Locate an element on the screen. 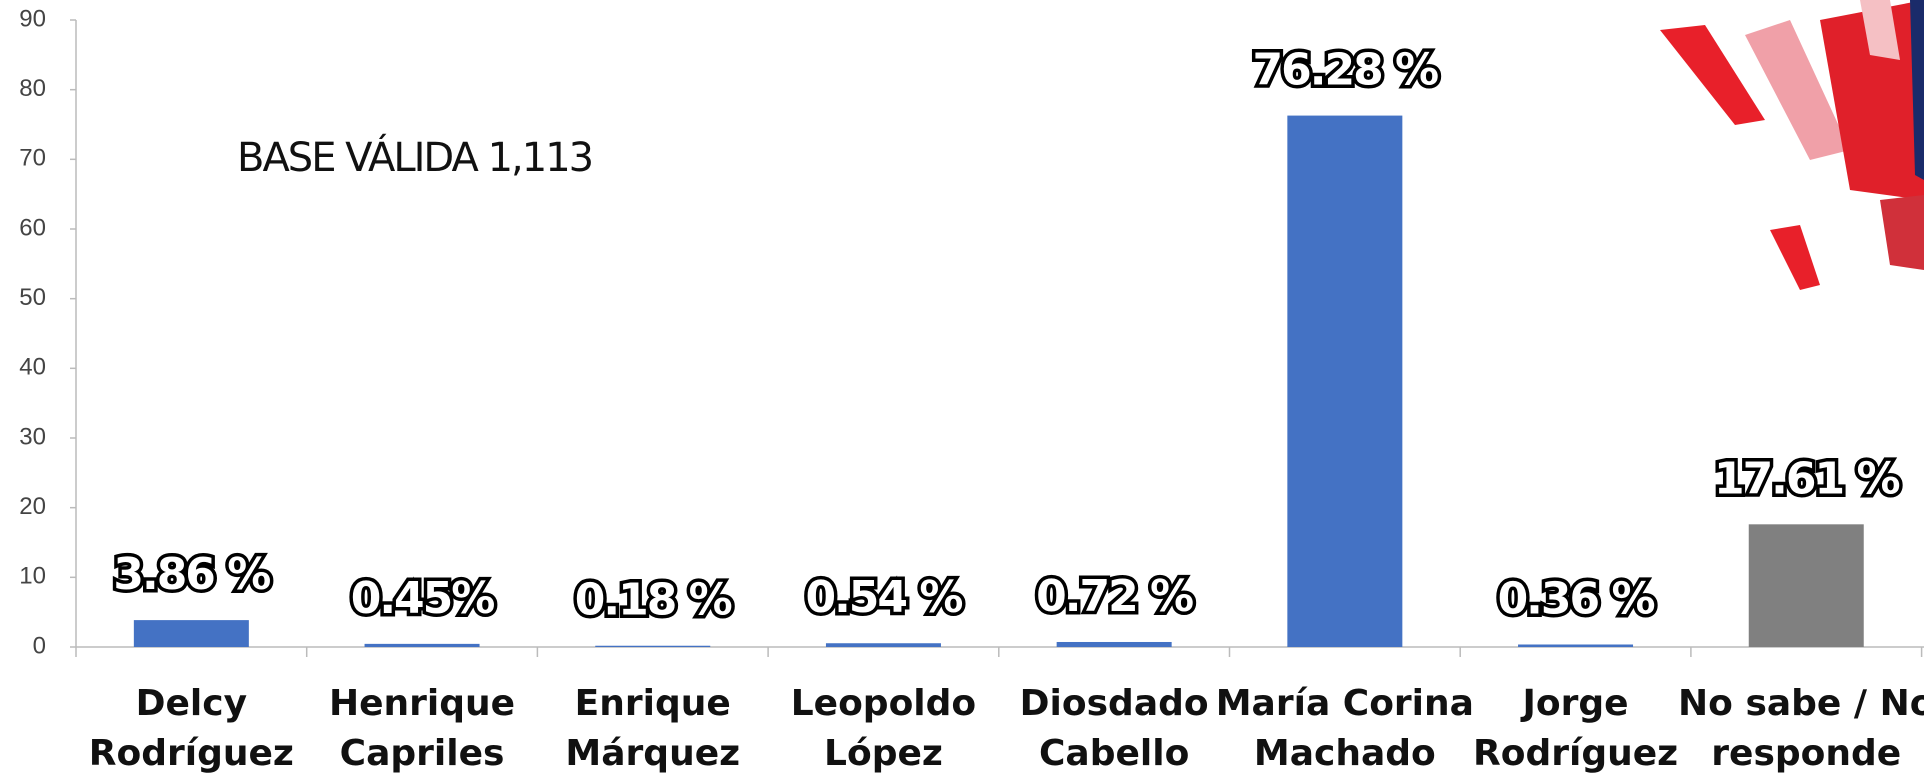 This screenshot has height=778, width=1924. x-tick-label: responde is located at coordinates (1806, 753).